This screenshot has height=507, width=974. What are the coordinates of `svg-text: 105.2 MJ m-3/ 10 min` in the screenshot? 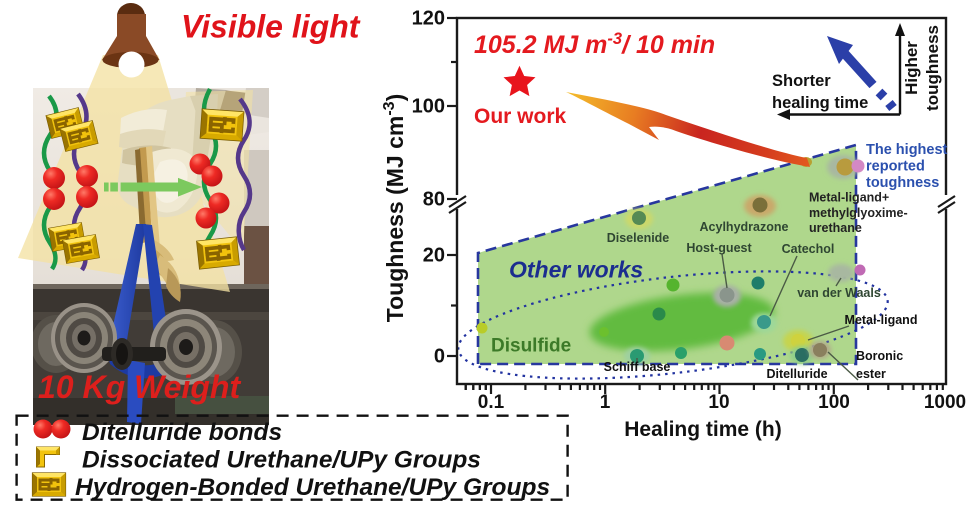 It's located at (594, 44).